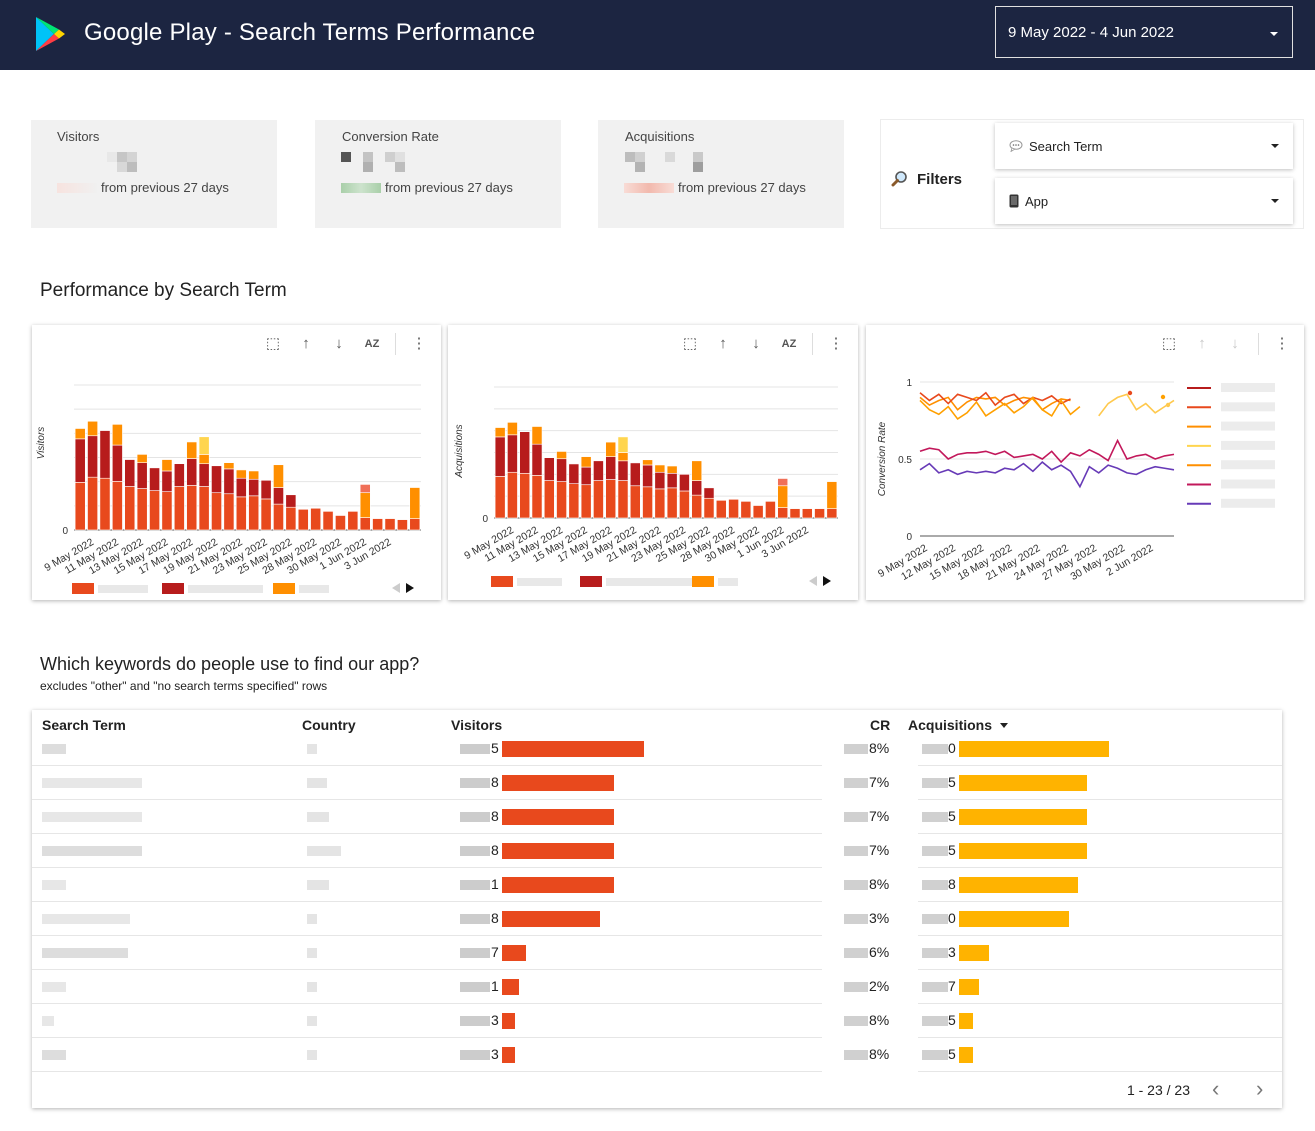  Describe the element at coordinates (715, 187) in the screenshot. I see `kpi-delta: from previous 27 days` at that location.